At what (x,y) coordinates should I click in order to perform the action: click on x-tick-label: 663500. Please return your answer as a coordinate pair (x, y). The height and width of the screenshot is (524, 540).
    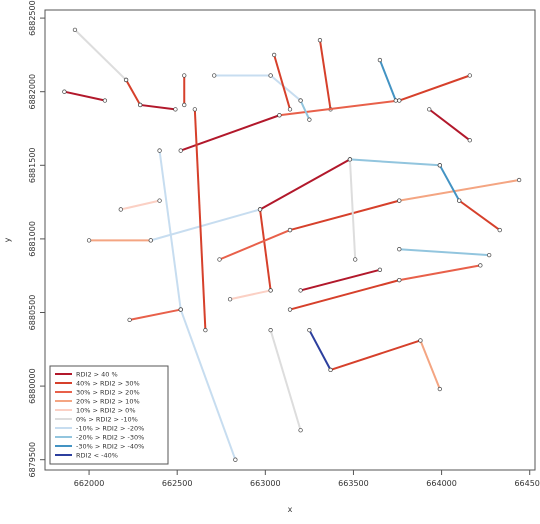
    Looking at the image, I should click on (353, 483).